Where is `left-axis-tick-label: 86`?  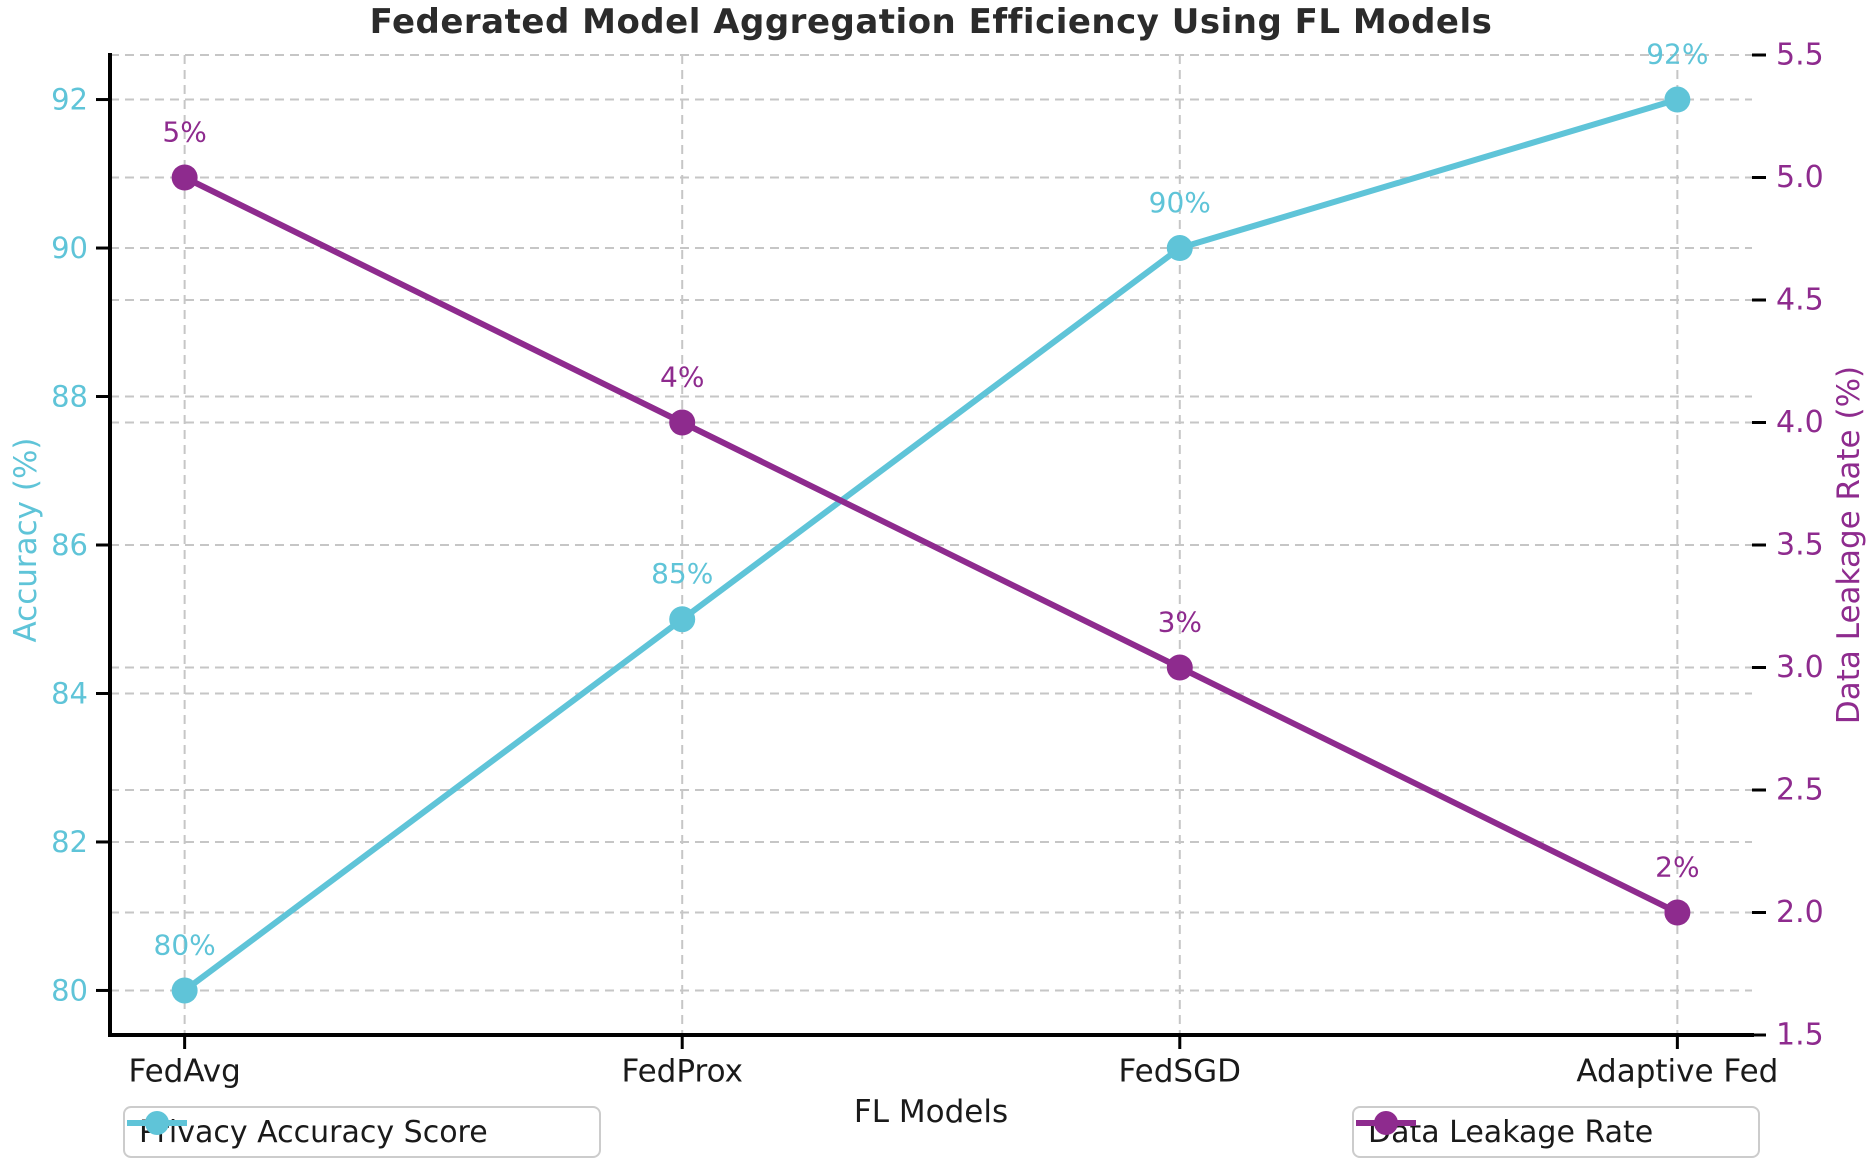
left-axis-tick-label: 86 is located at coordinates (69, 545).